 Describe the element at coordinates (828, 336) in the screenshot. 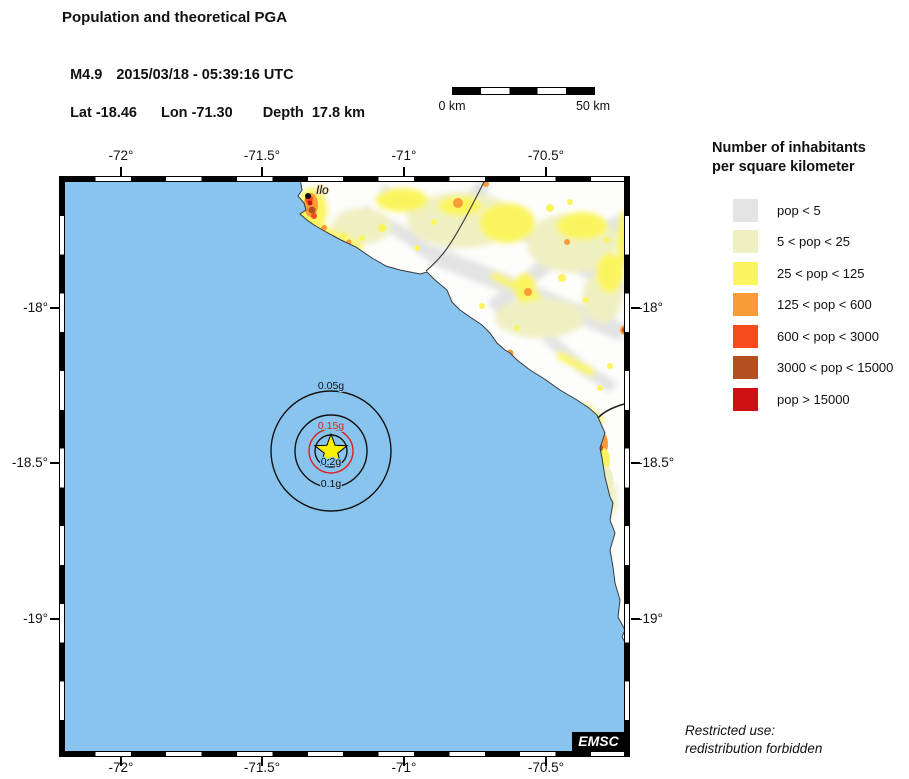

I see `legend-label: 600 < pop < 3000` at that location.